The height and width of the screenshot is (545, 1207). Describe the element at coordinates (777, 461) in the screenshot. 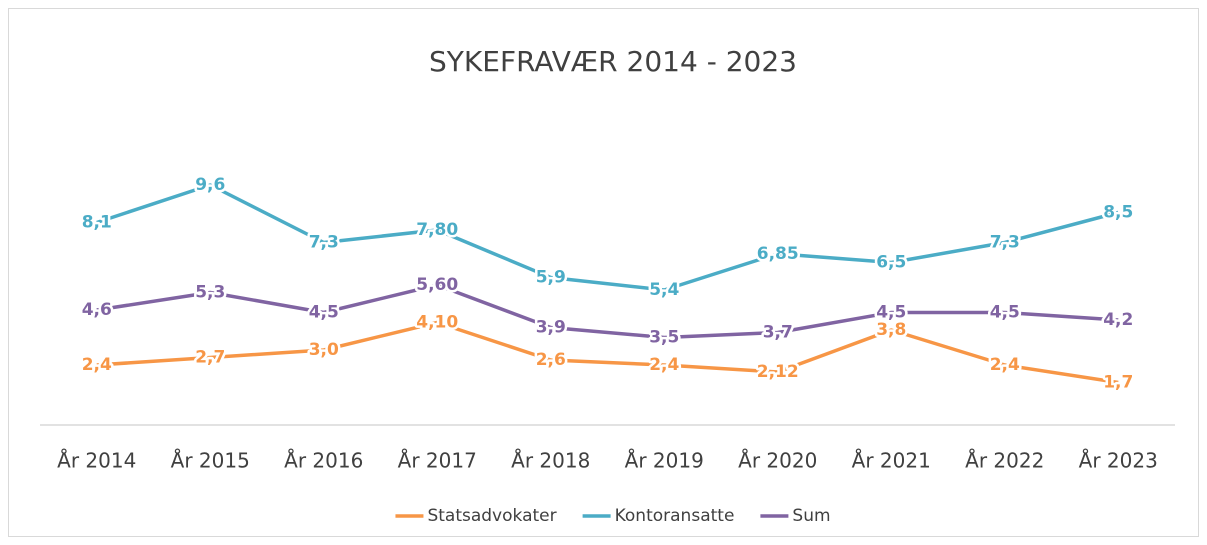

I see `x-tick-label: År 2020` at that location.